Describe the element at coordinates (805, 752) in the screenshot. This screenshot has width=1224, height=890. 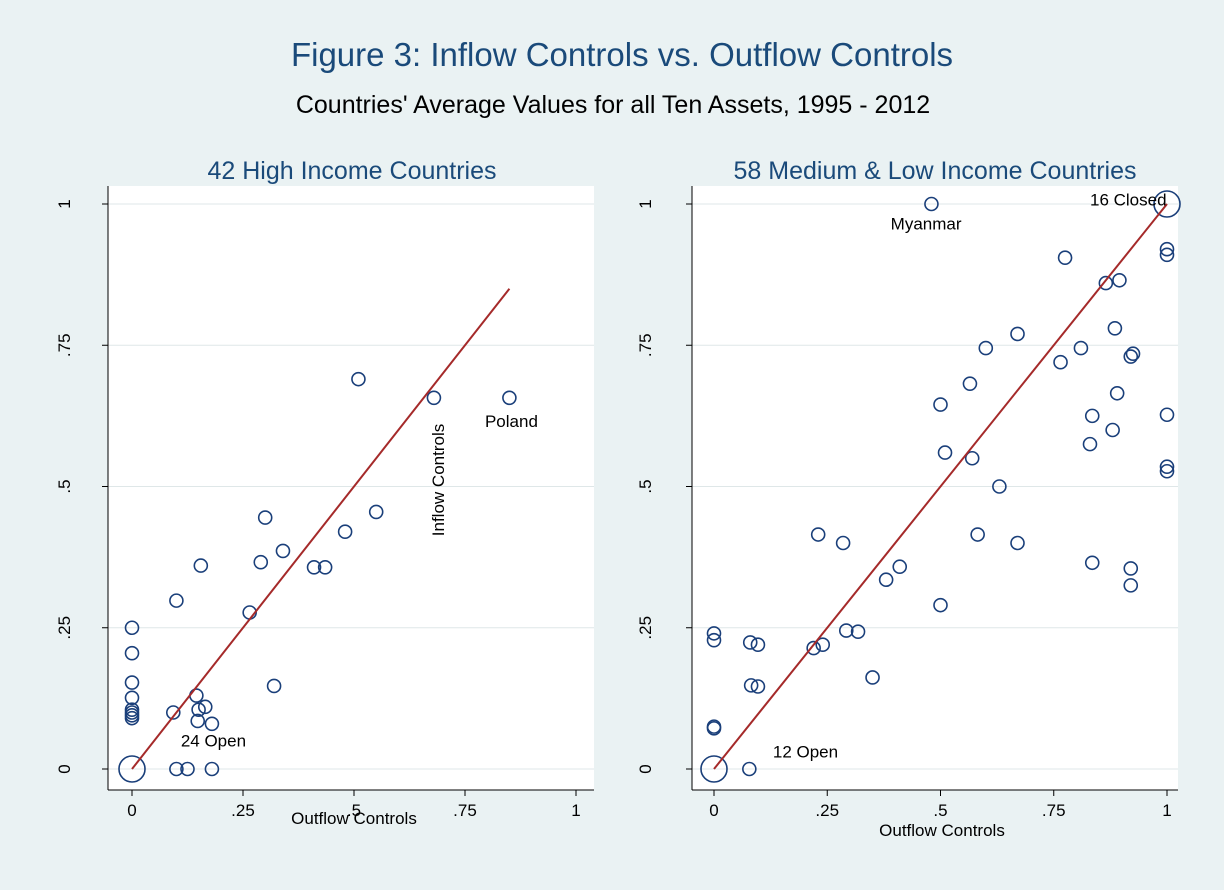
I see `annotation: 12 Open` at that location.